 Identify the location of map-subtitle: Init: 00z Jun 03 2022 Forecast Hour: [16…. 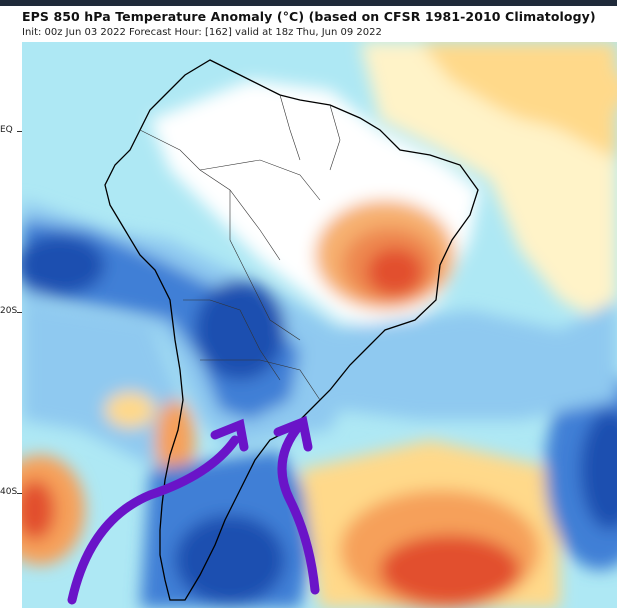
(202, 32).